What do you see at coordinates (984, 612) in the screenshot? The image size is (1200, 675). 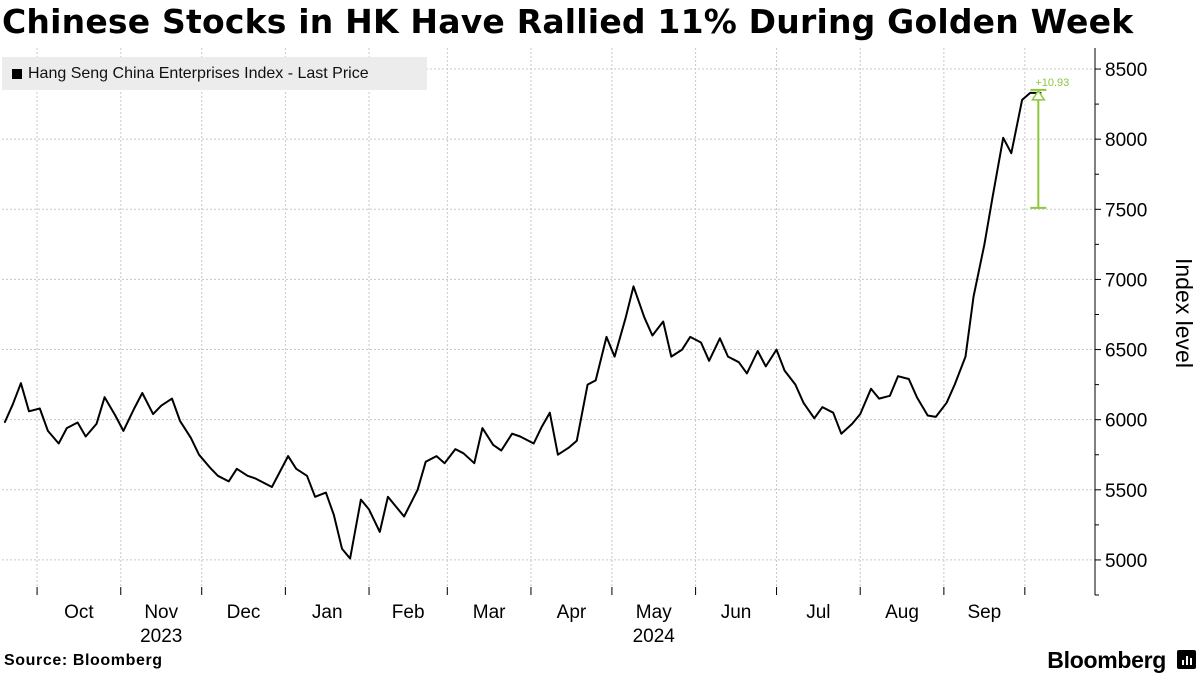 I see `x-tick-label: Sep` at bounding box center [984, 612].